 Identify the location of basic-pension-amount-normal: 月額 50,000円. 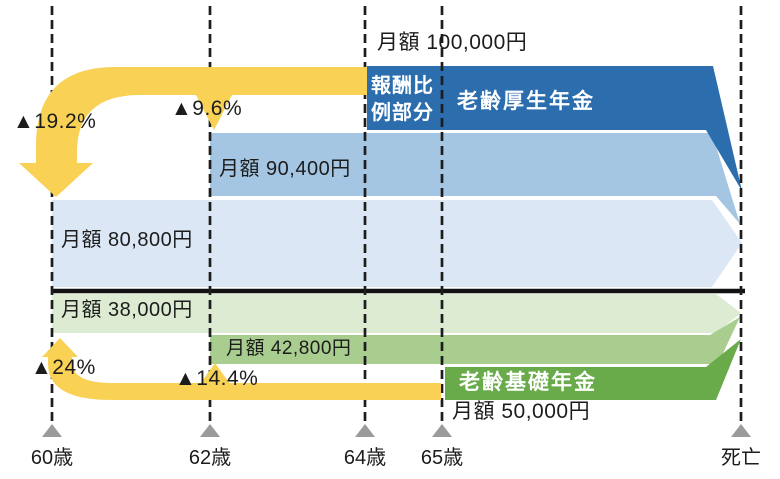
(521, 411).